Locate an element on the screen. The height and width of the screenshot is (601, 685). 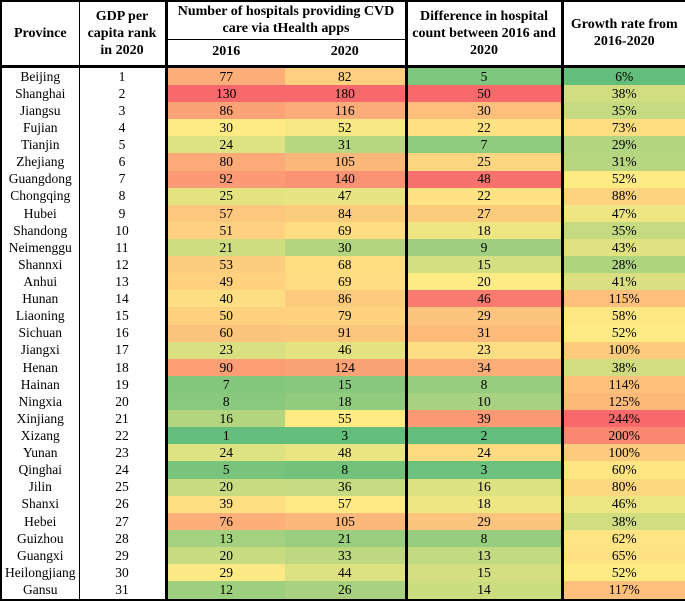
table-row: Jiangsu 3 86 116 30 35% is located at coordinates (343, 111).